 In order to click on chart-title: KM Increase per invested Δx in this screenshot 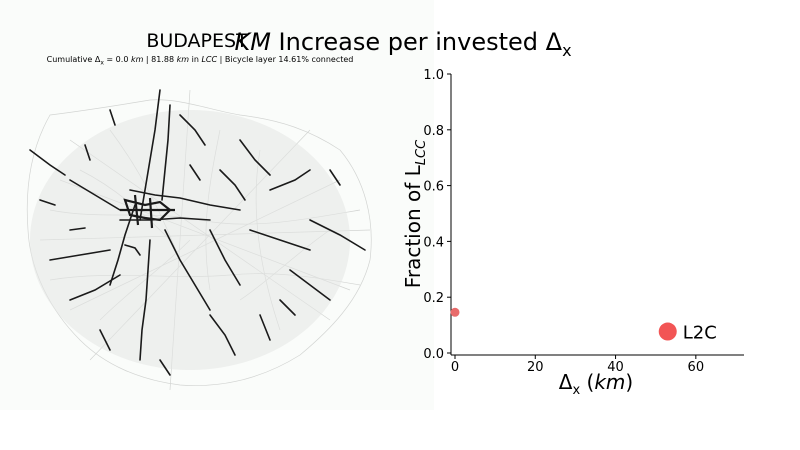, I will do `click(400, 44)`.